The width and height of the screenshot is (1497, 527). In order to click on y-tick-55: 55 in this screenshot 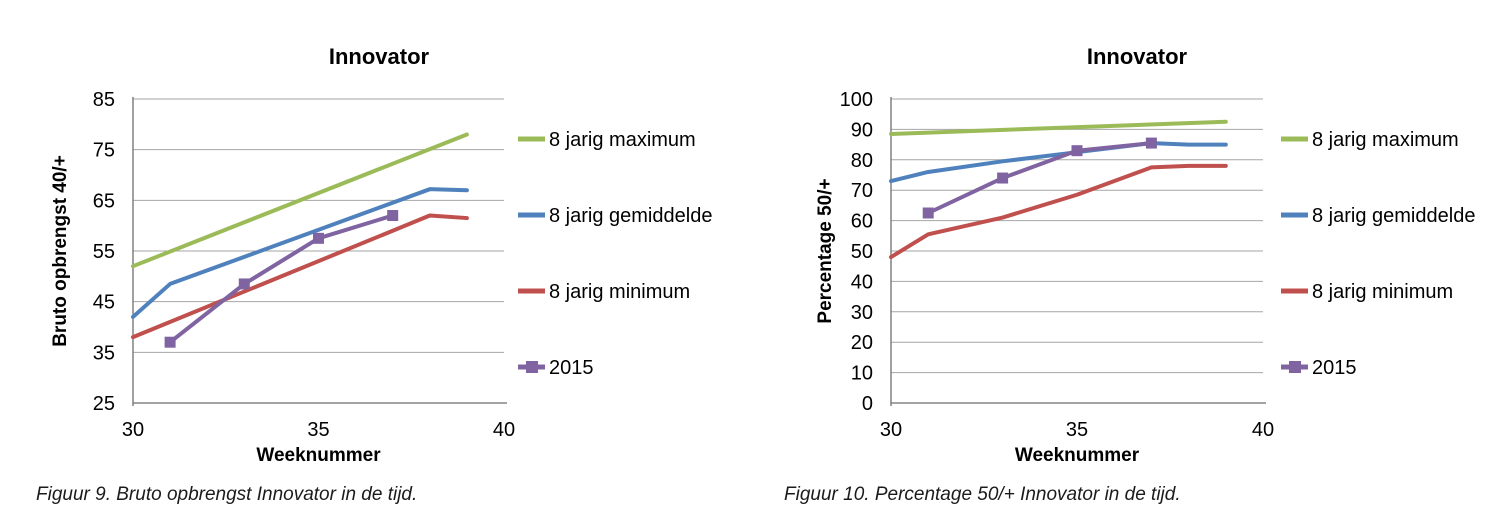, I will do `click(104, 252)`.